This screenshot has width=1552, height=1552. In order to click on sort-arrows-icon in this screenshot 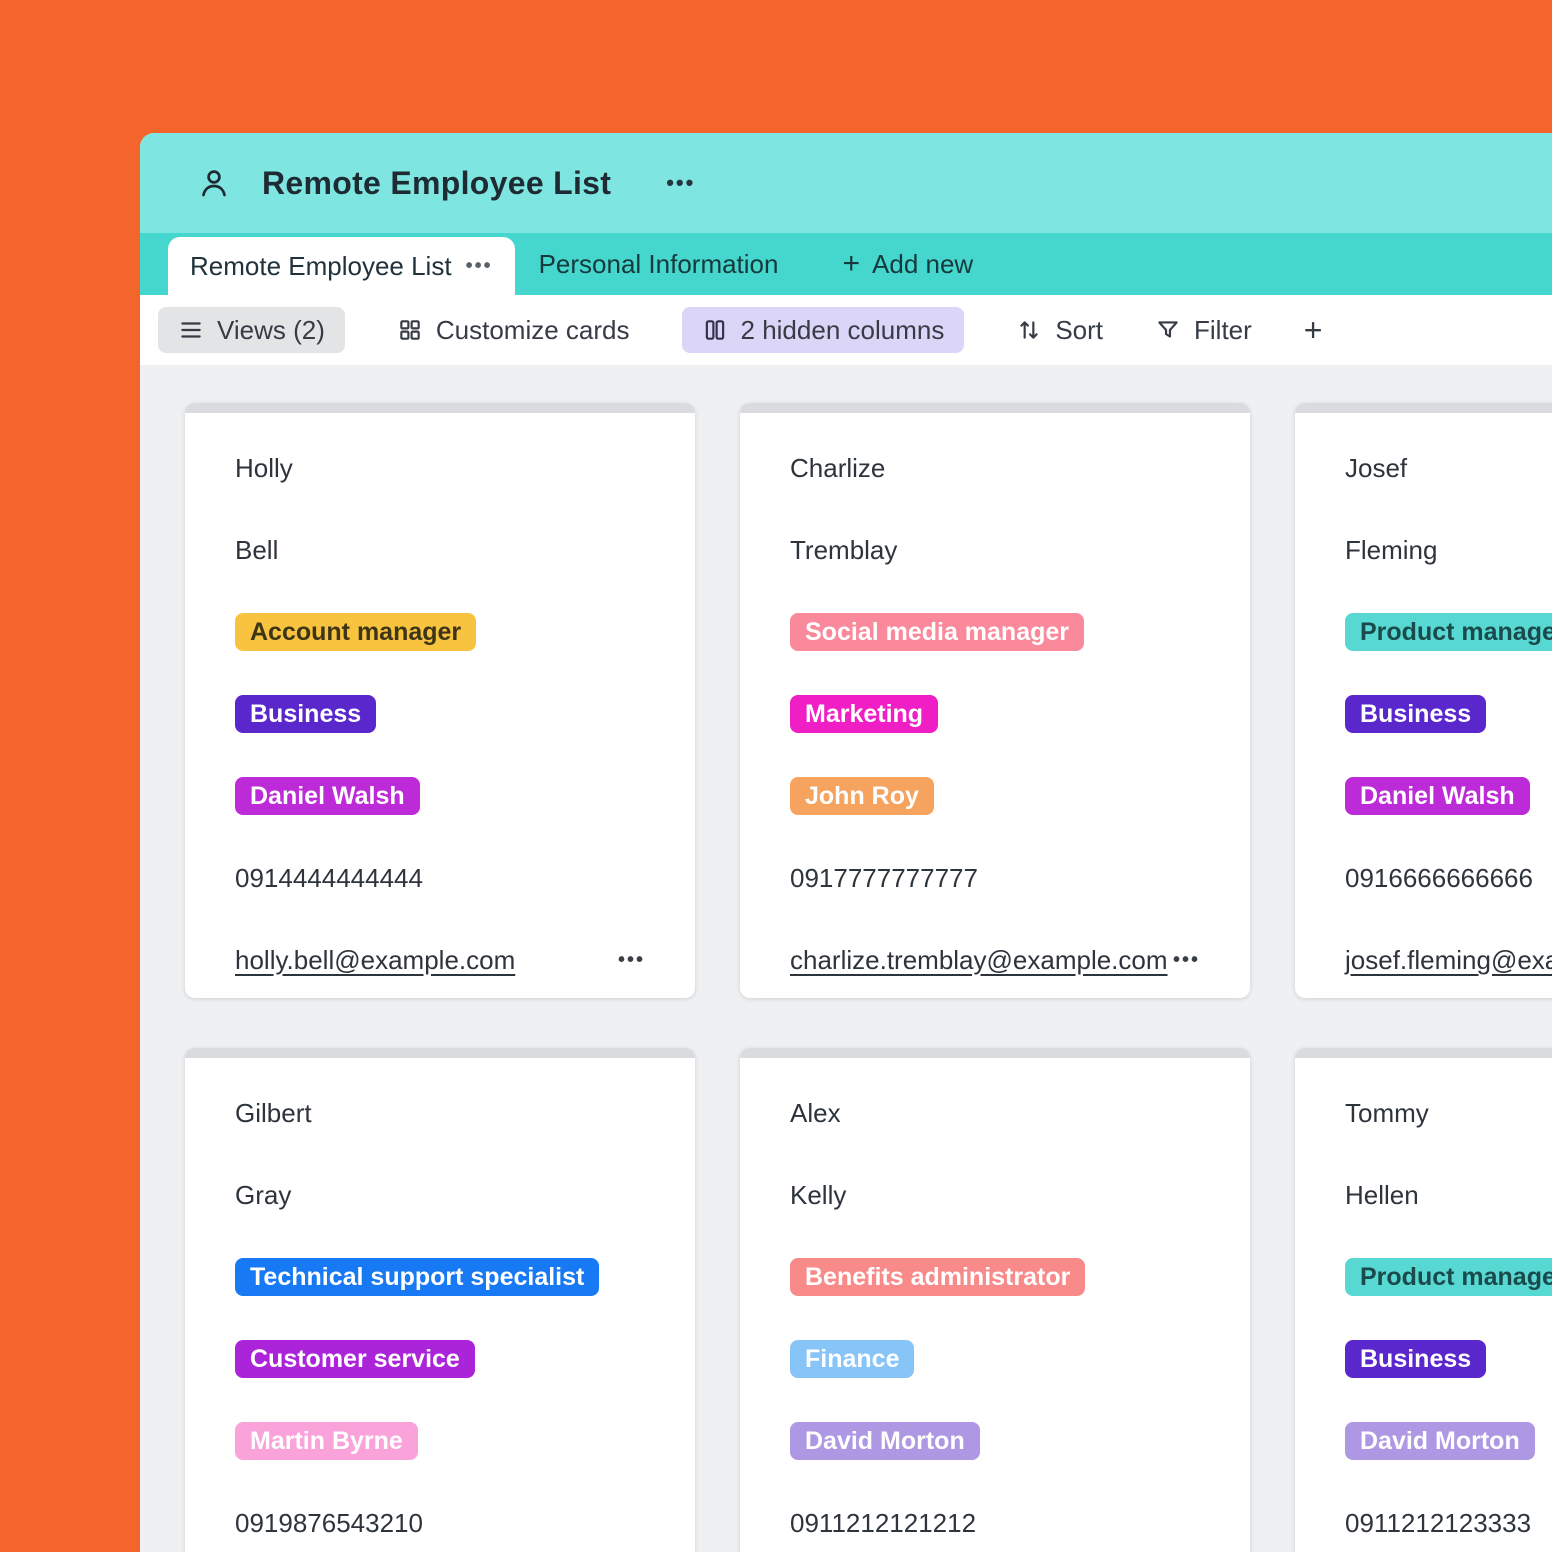, I will do `click(1029, 330)`.